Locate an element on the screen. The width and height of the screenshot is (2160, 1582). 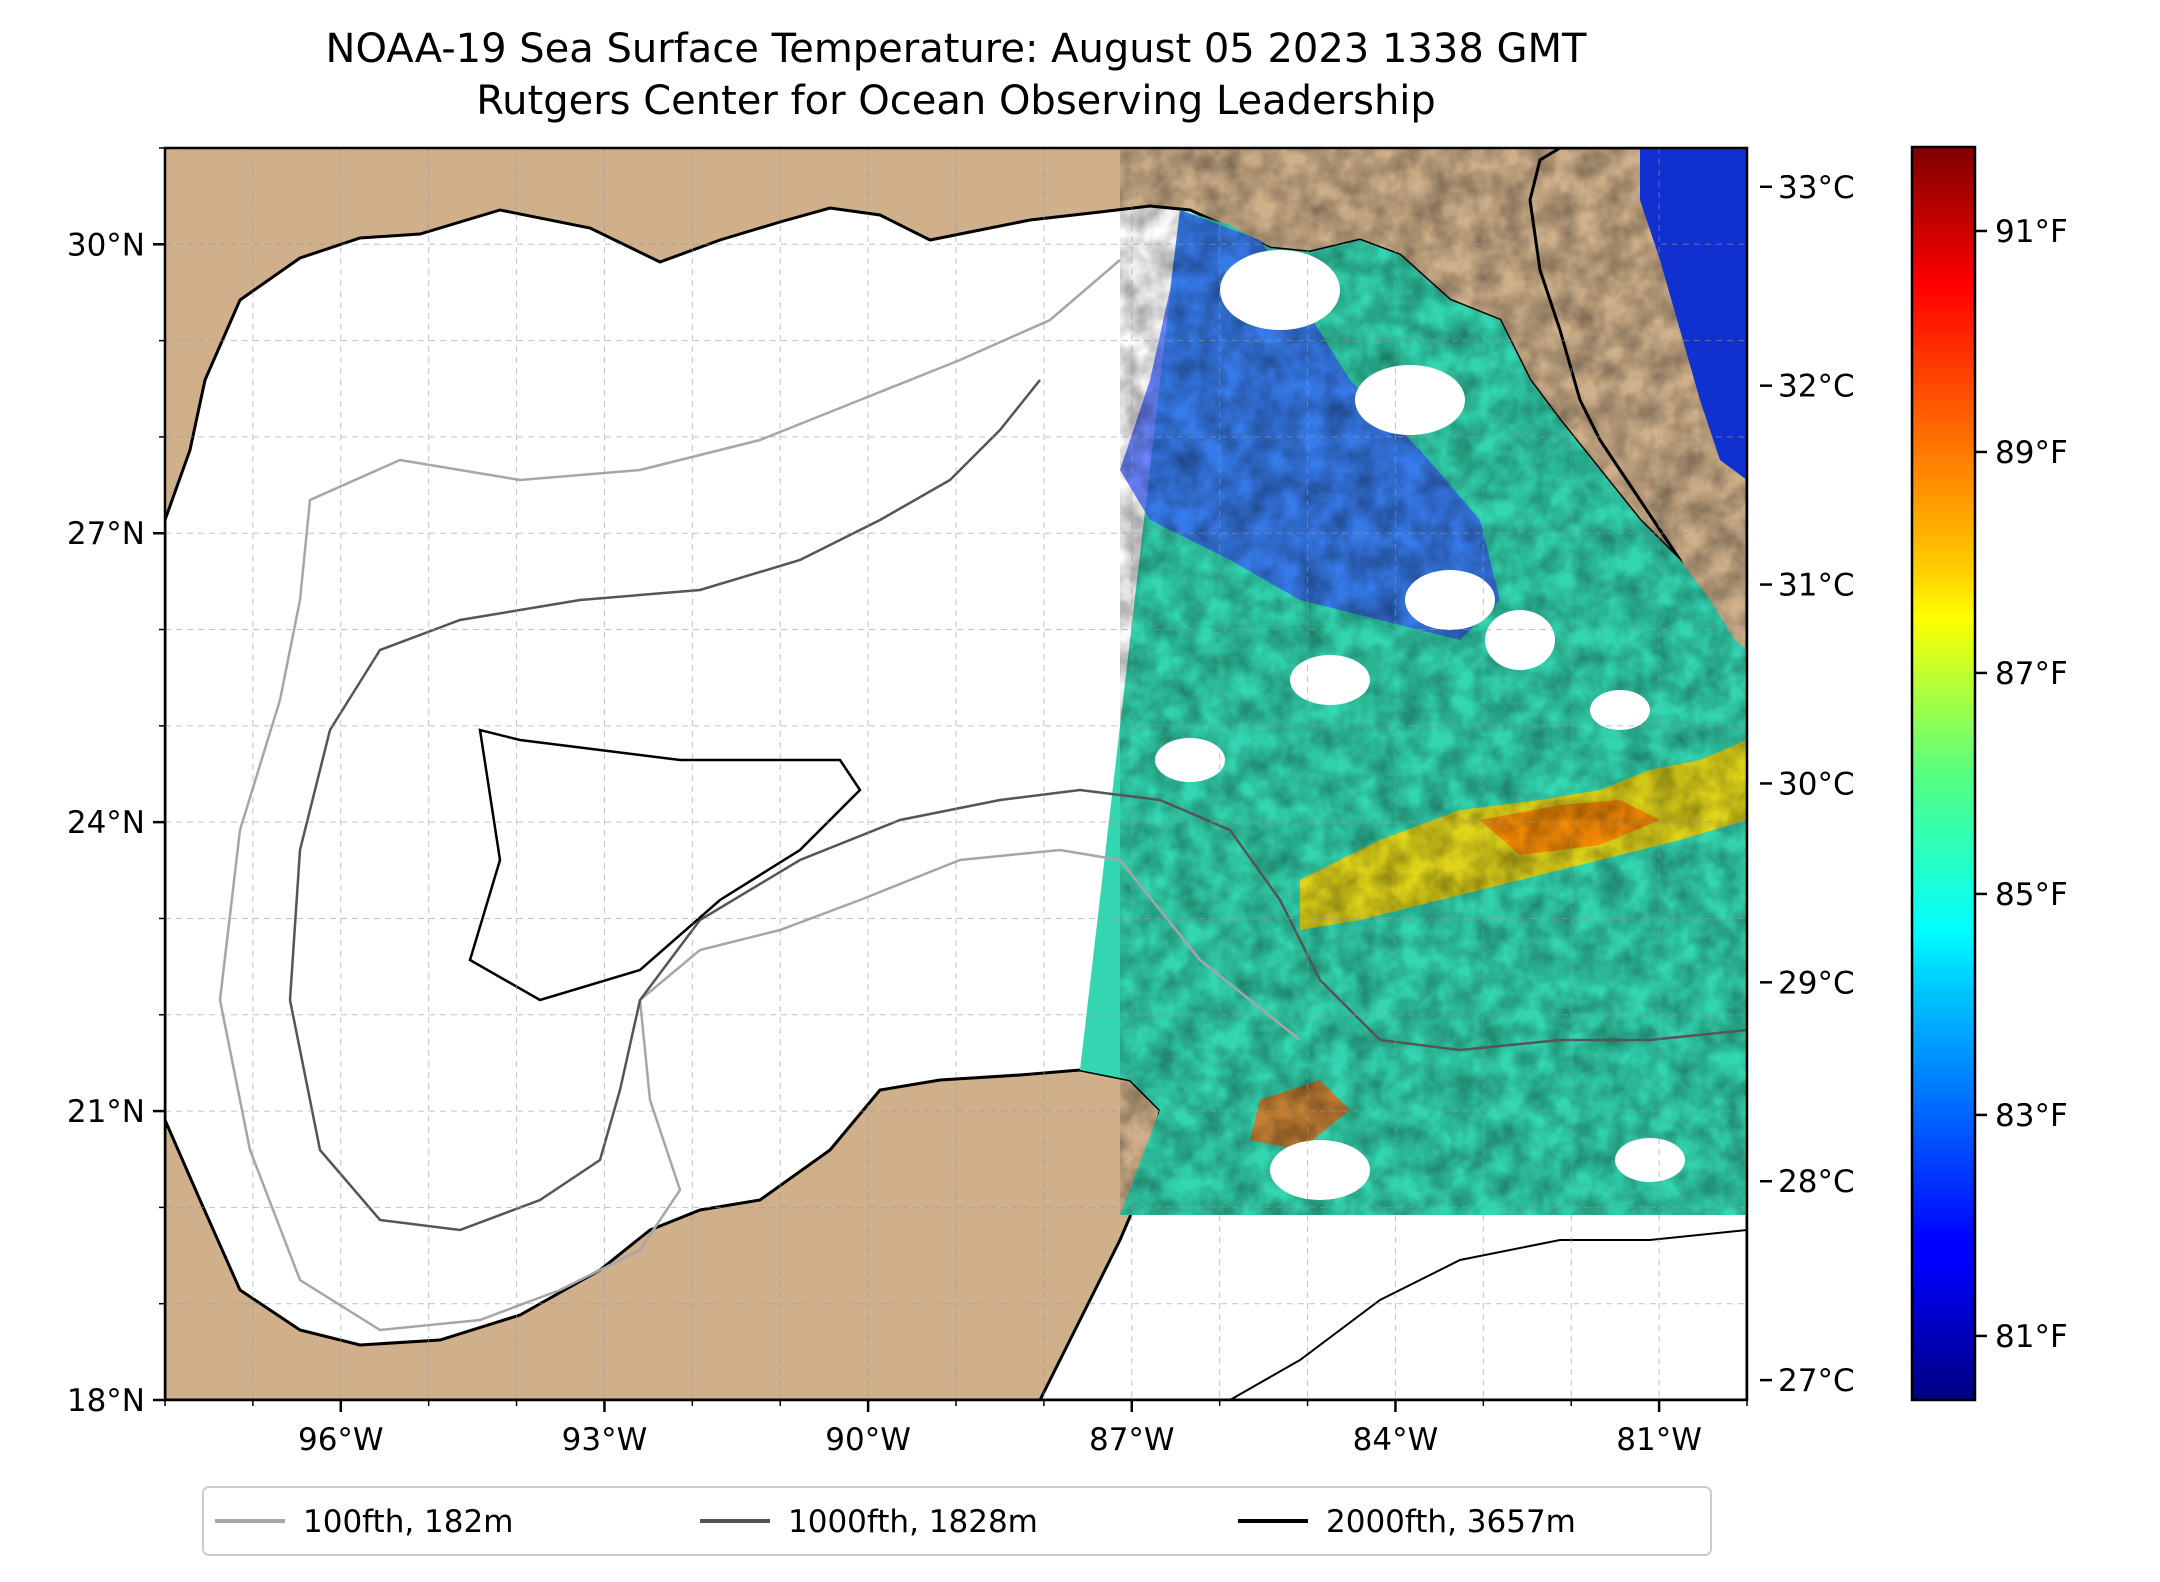
legend: 100fth, 182m 1000fth, 1828m 2000fth, 3657m is located at coordinates (957, 1521).